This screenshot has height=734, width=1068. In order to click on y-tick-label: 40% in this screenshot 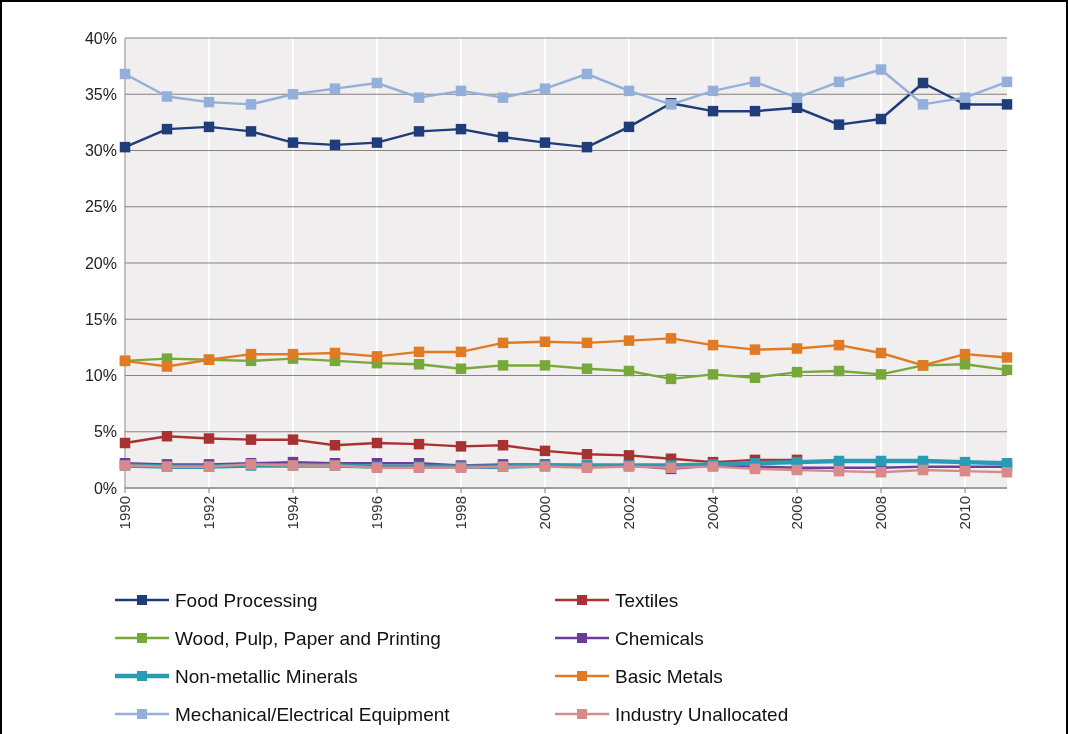, I will do `click(100, 38)`.